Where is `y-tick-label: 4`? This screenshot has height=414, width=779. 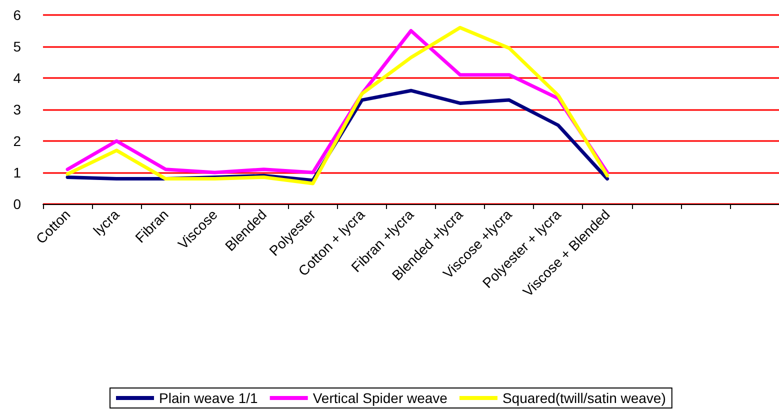 y-tick-label: 4 is located at coordinates (17, 78).